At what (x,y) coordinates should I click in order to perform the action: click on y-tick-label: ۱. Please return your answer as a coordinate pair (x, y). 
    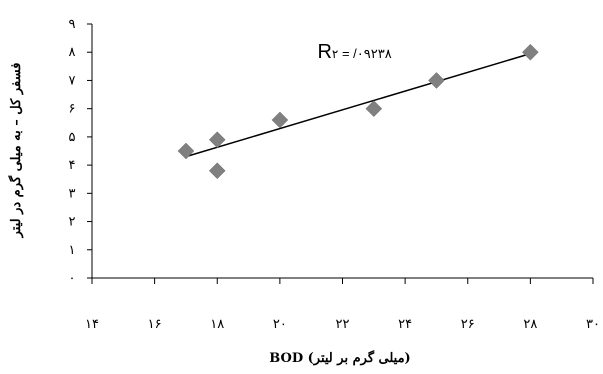
    Looking at the image, I should click on (72, 250).